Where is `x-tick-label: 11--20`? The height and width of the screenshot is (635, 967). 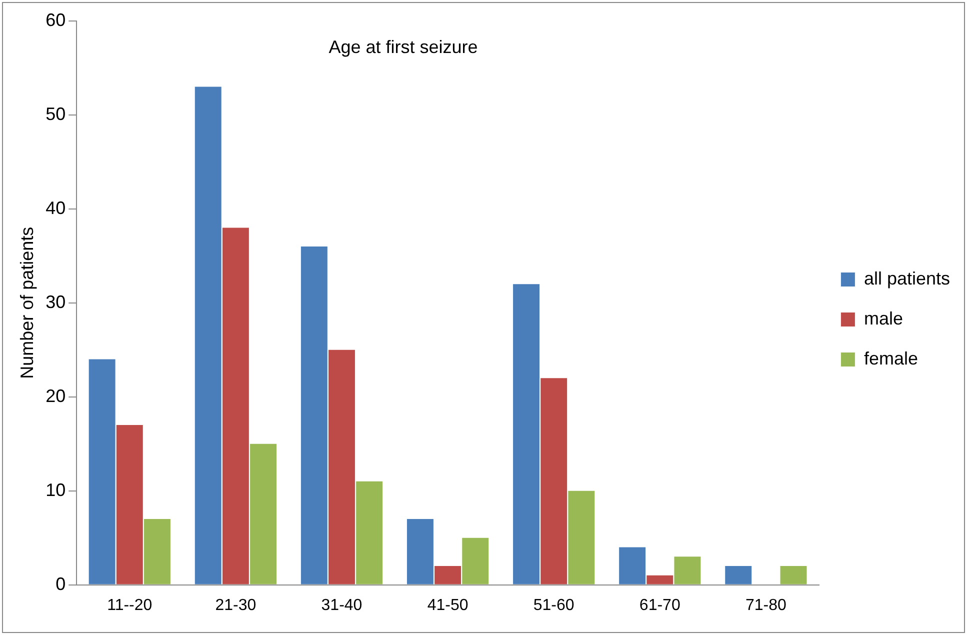
x-tick-label: 11--20 is located at coordinates (129, 605).